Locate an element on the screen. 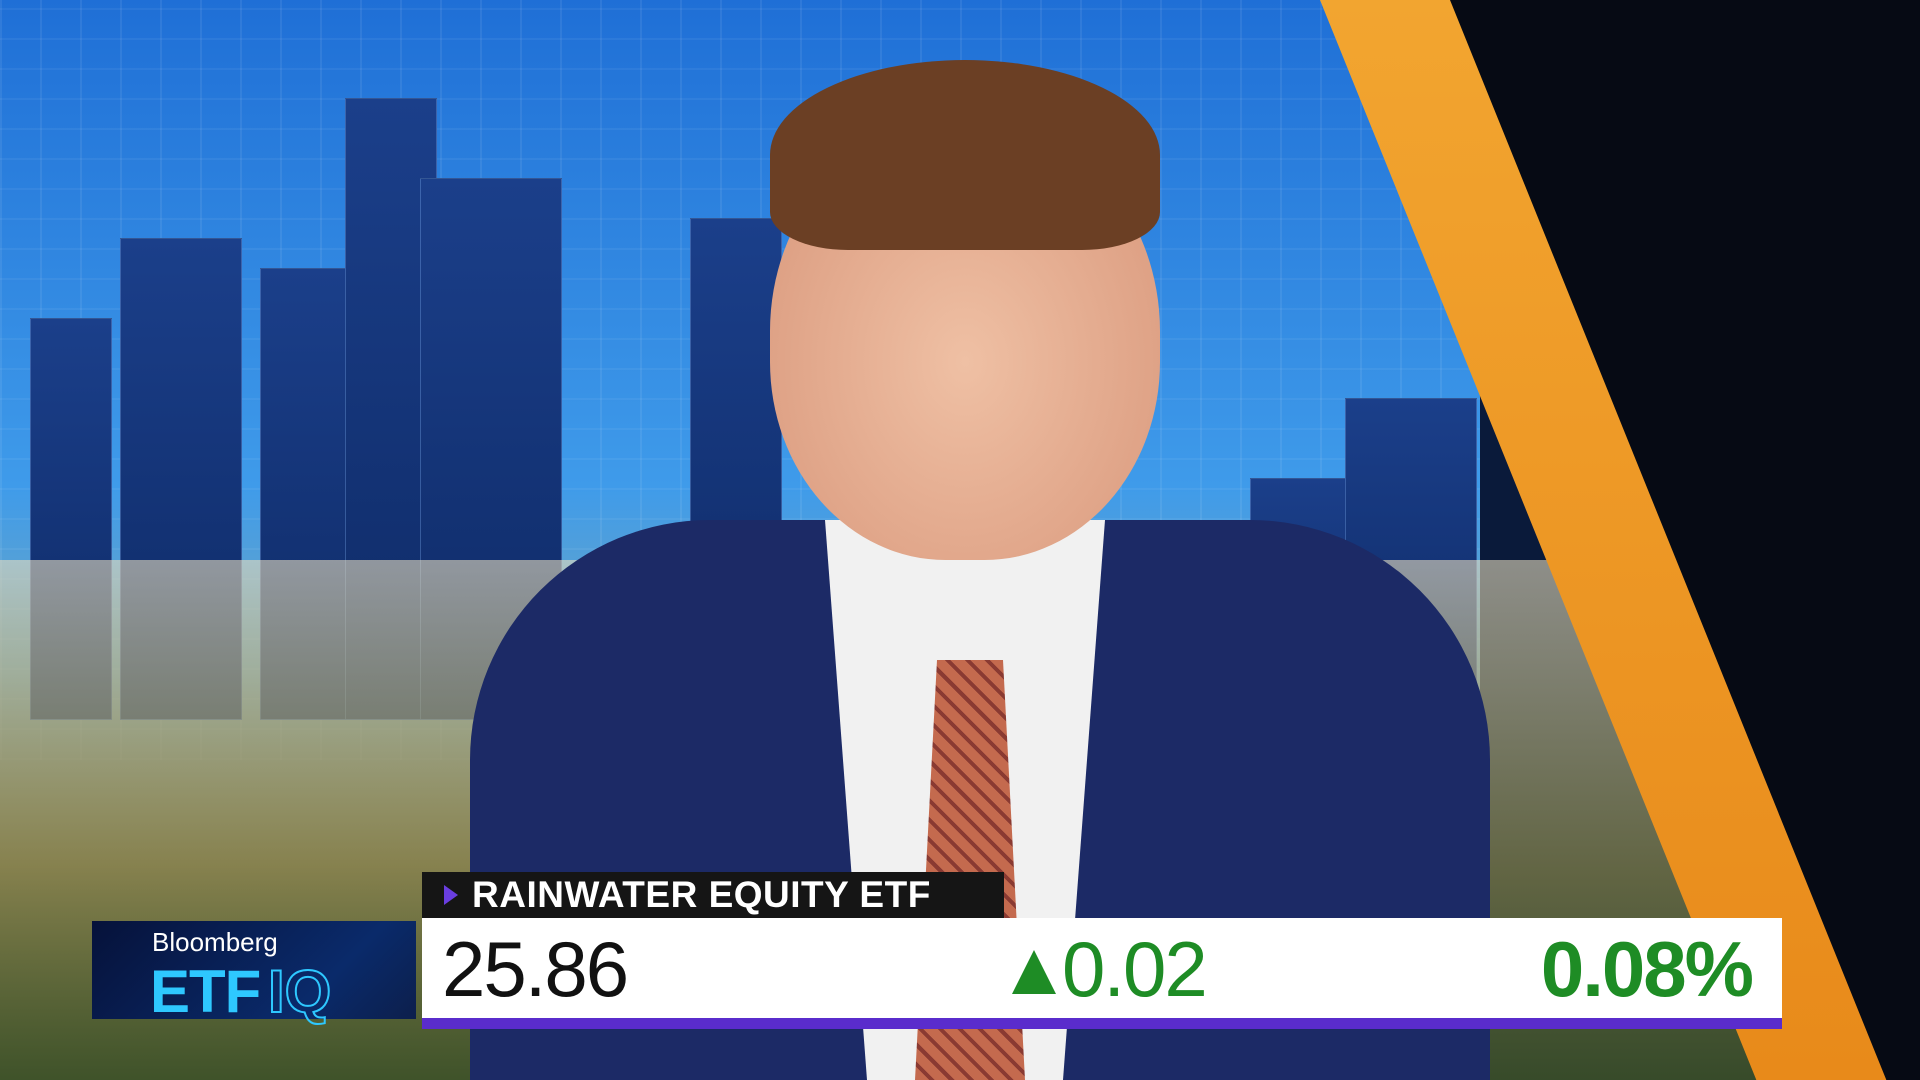  up-arrow-icon is located at coordinates (1034, 971).